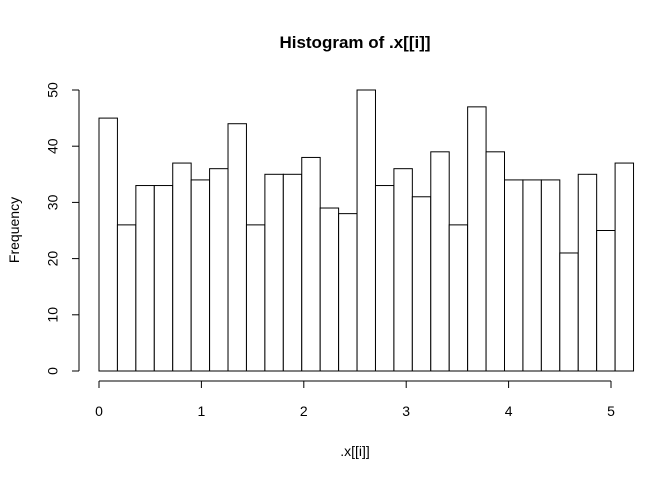 The image size is (672, 485). What do you see at coordinates (304, 411) in the screenshot?
I see `x-tick-label: 2` at bounding box center [304, 411].